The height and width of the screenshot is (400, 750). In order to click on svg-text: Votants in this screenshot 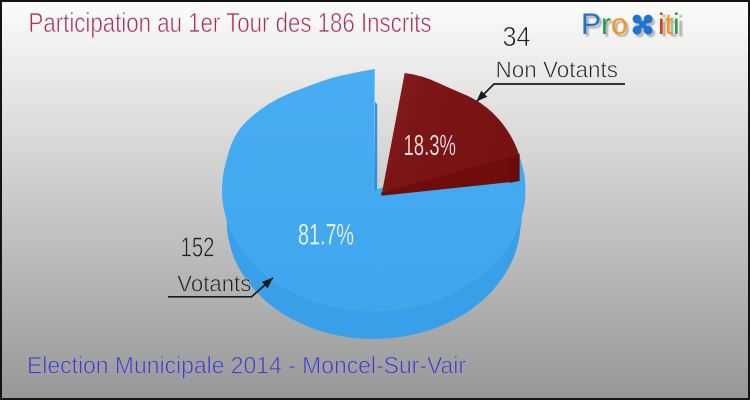, I will do `click(214, 284)`.